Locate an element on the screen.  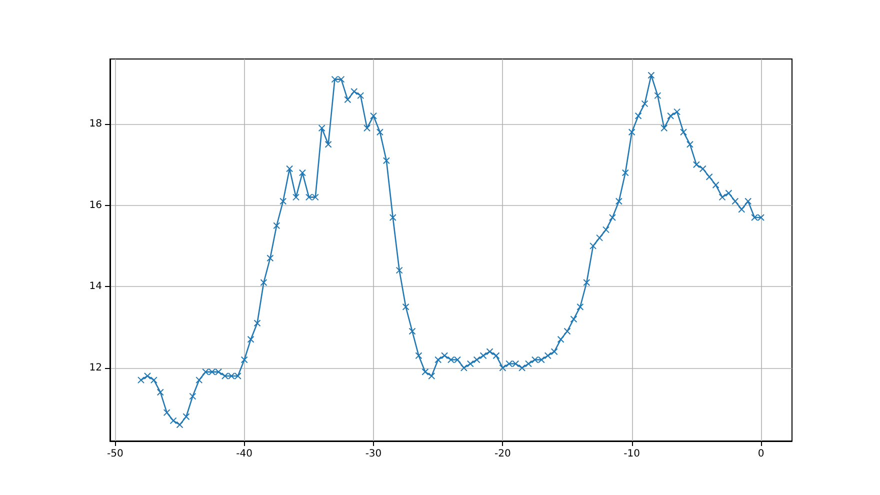
x-tick-label: -40 is located at coordinates (244, 454).